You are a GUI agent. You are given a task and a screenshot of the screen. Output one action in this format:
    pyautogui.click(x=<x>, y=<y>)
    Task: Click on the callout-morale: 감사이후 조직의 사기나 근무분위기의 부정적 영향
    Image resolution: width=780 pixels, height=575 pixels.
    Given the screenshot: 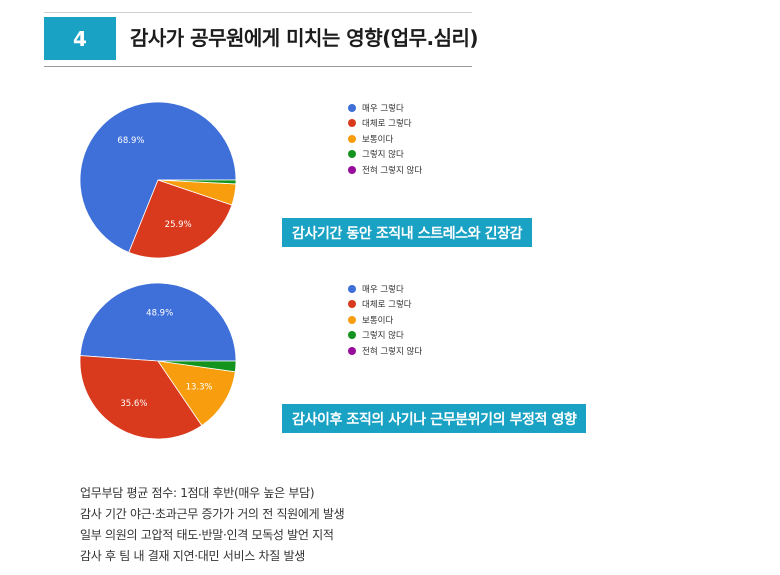 What is the action you would take?
    pyautogui.click(x=434, y=418)
    